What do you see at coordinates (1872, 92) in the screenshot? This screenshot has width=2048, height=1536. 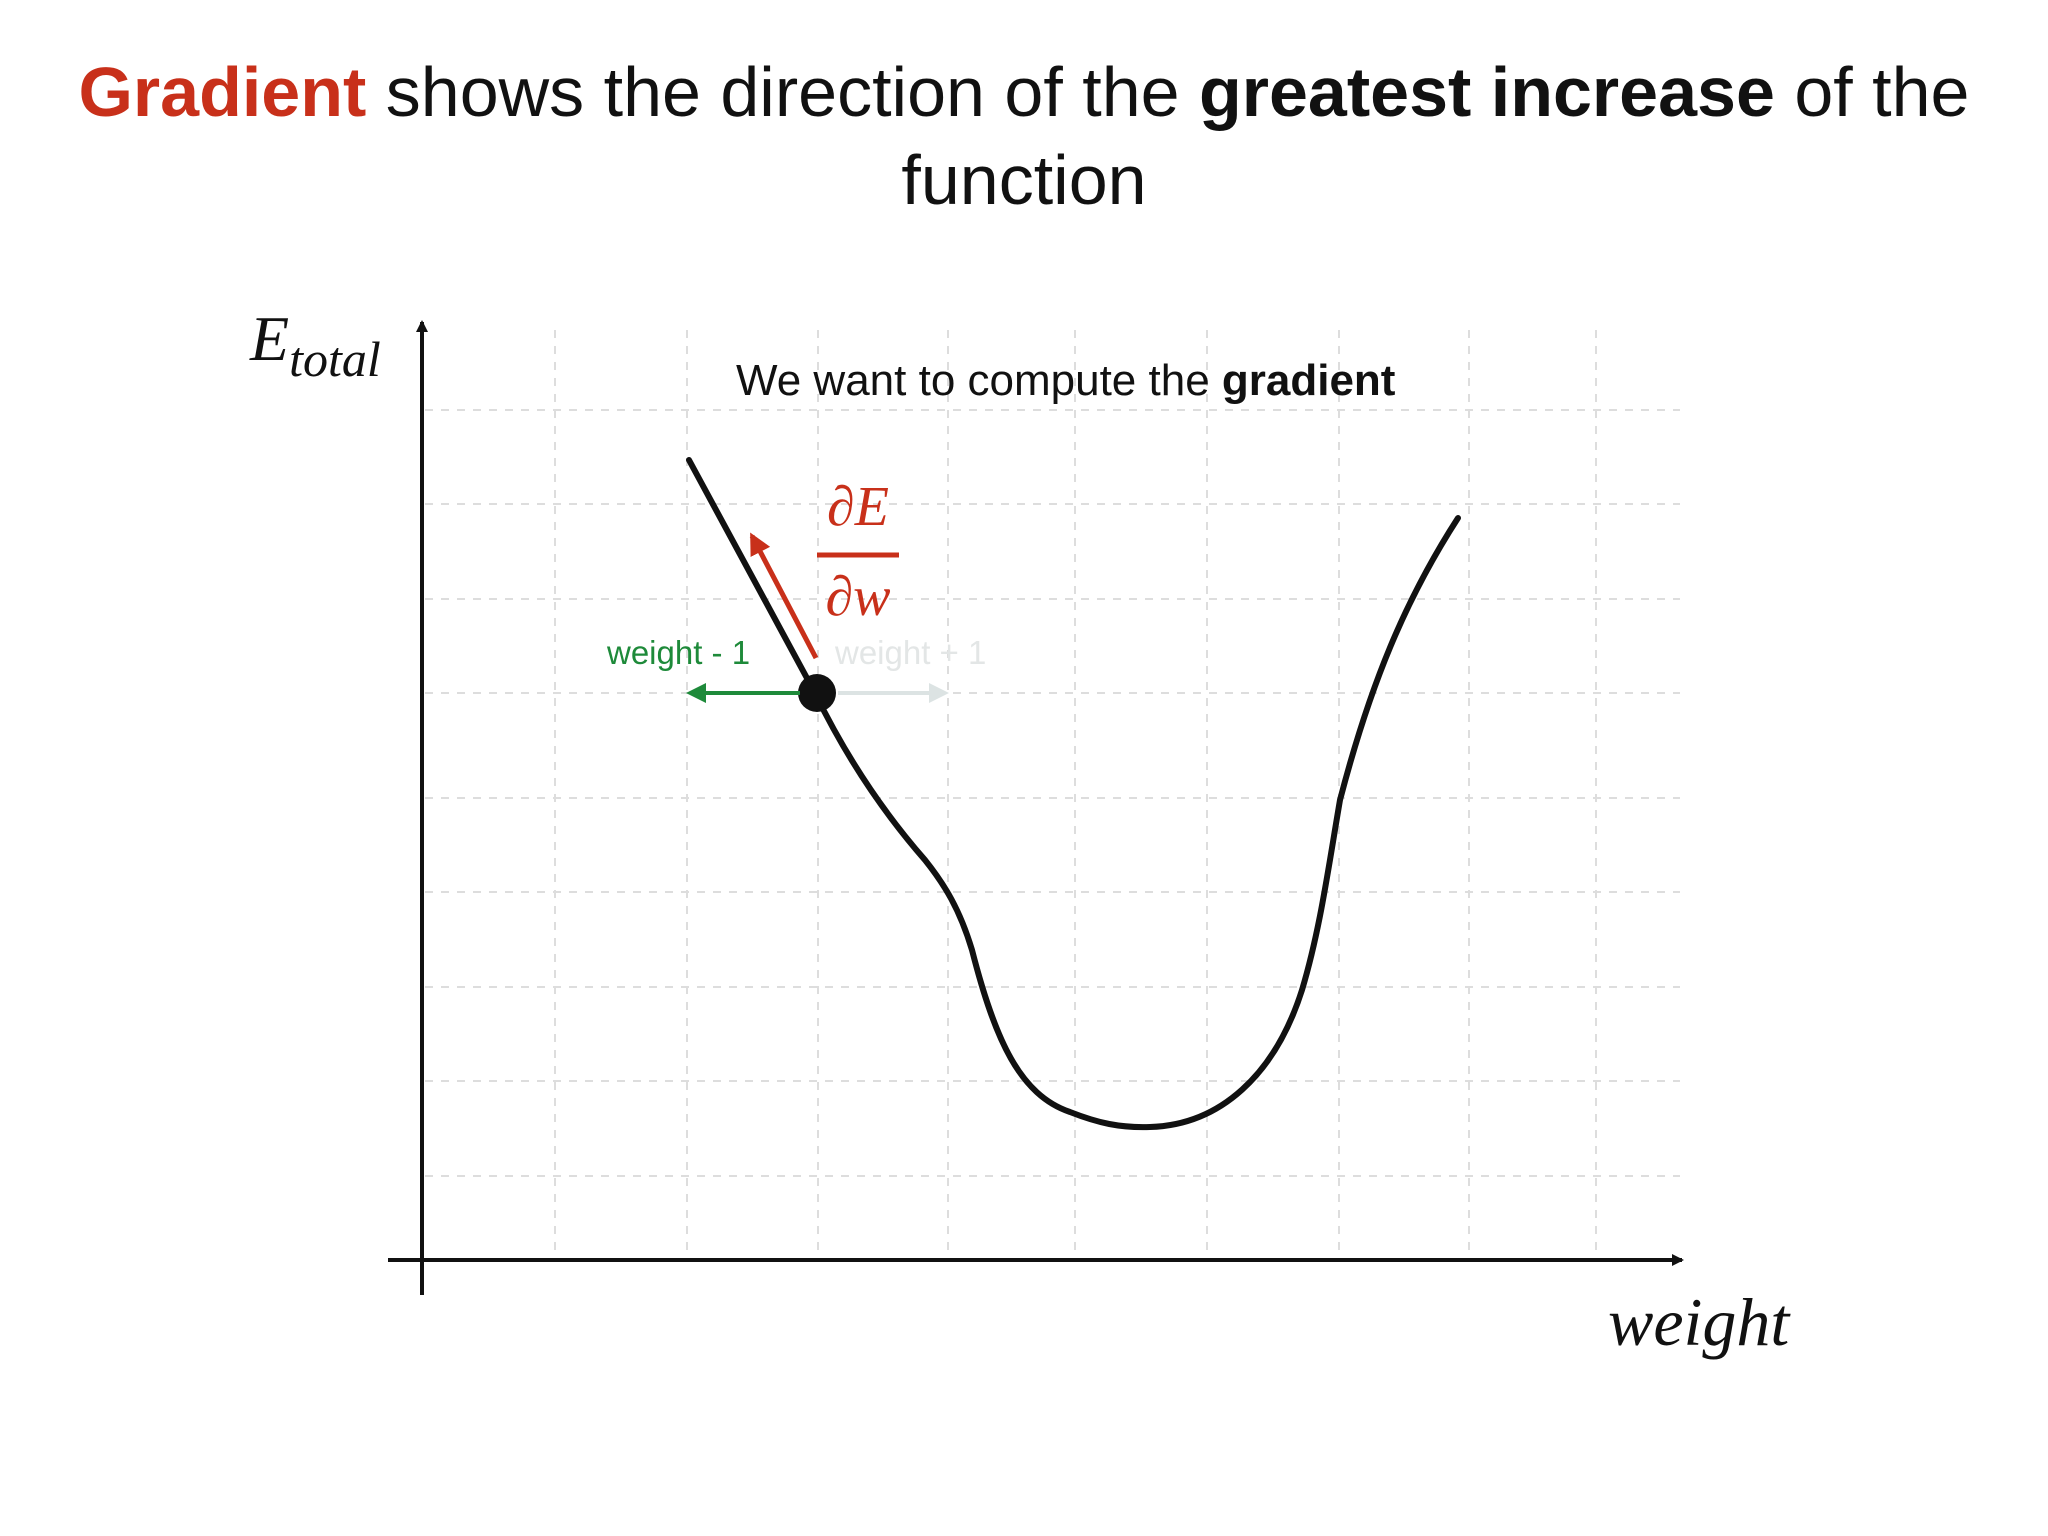 I see `title-text-2: of the` at bounding box center [1872, 92].